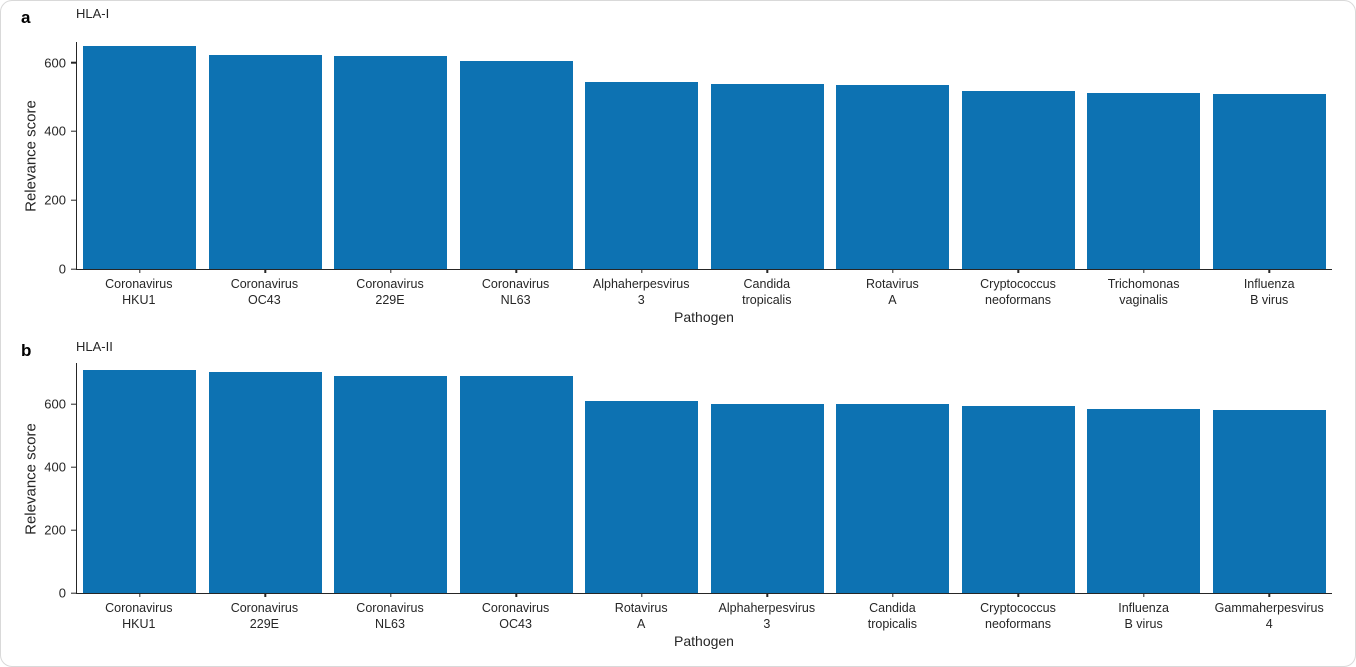 This screenshot has width=1356, height=667. What do you see at coordinates (93, 13) in the screenshot?
I see `chart-title-hla-i: HLA-I` at bounding box center [93, 13].